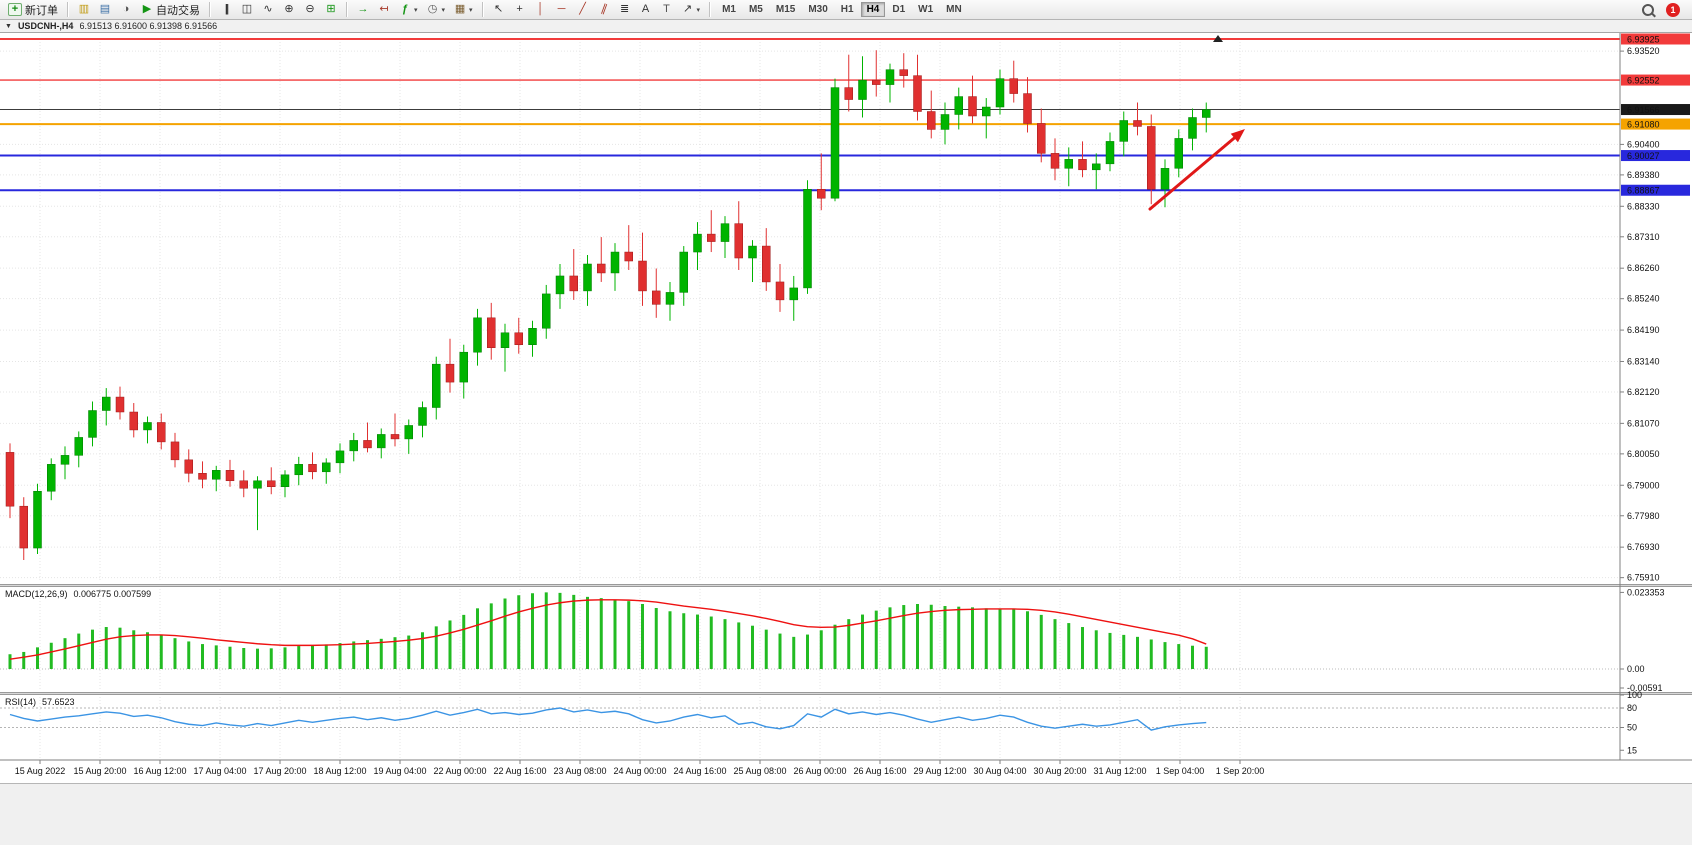 This screenshot has height=845, width=1692. I want to click on notification-badge: 1, so click(1673, 9).